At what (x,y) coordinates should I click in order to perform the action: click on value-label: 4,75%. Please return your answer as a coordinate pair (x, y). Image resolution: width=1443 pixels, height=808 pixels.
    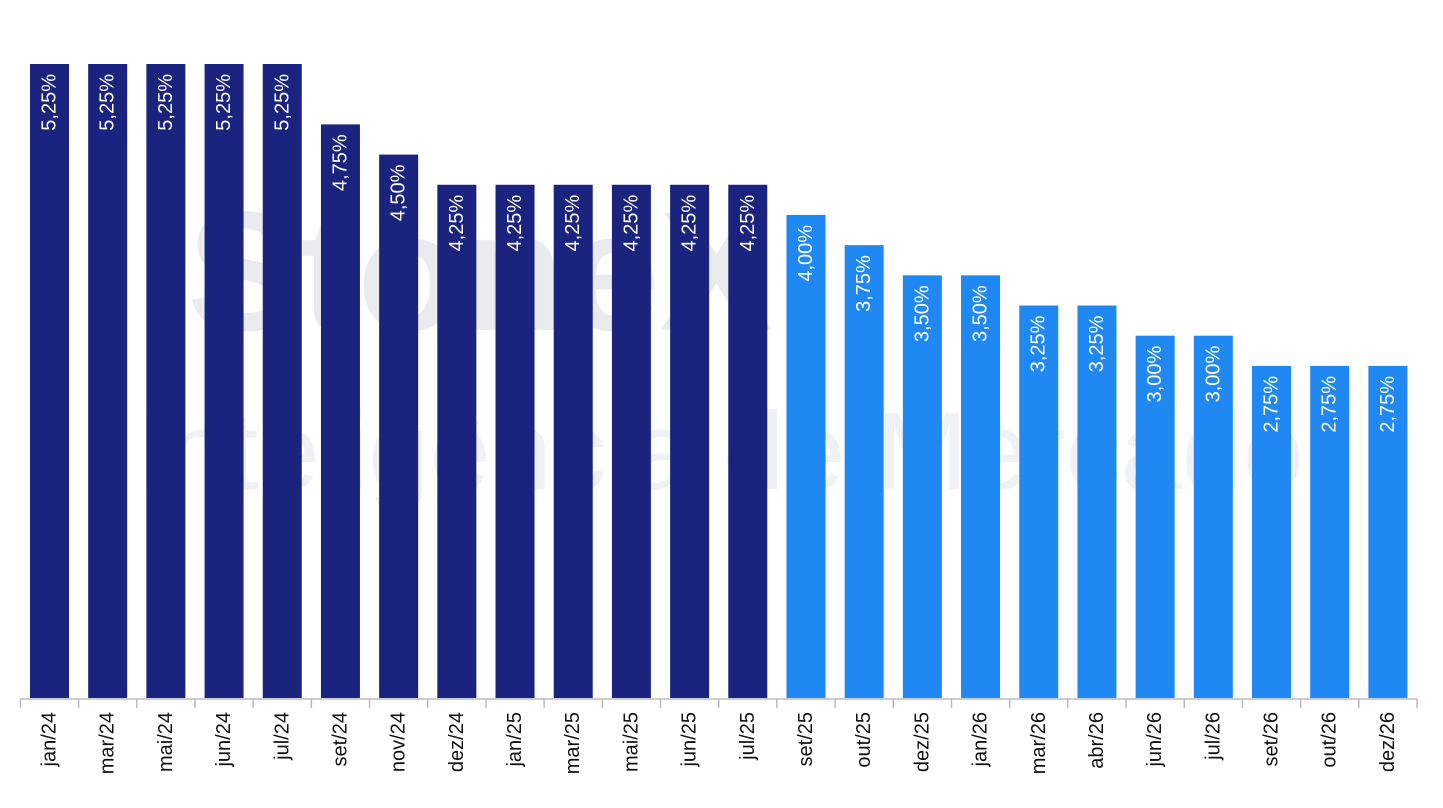
    Looking at the image, I should click on (340, 162).